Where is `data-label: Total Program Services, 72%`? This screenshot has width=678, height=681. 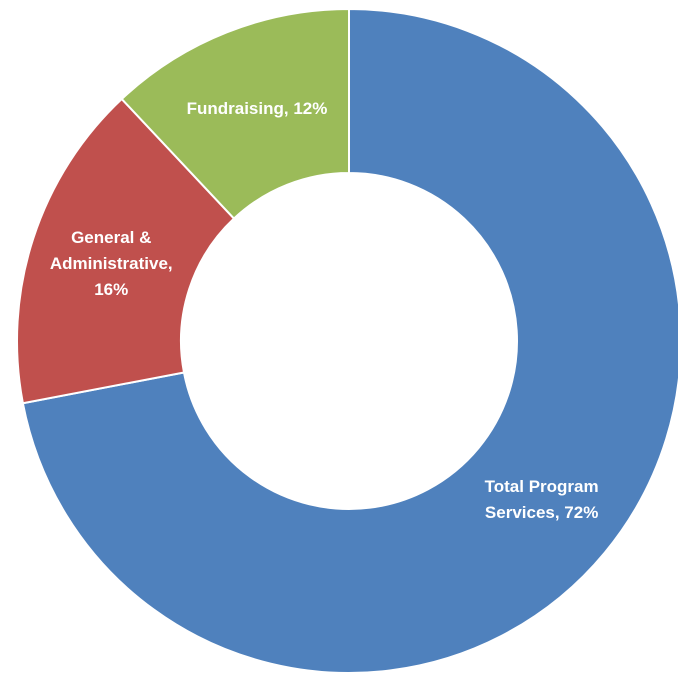
data-label: Total Program Services, 72% is located at coordinates (541, 500).